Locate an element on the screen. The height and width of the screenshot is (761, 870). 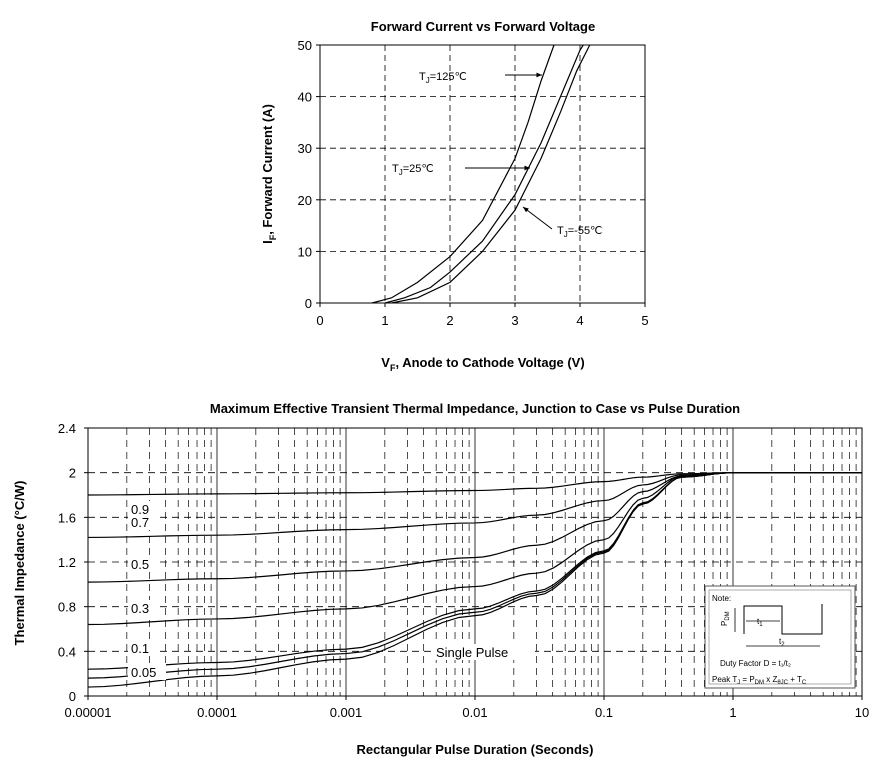
x-tick-label: 0.1 is located at coordinates (604, 712).